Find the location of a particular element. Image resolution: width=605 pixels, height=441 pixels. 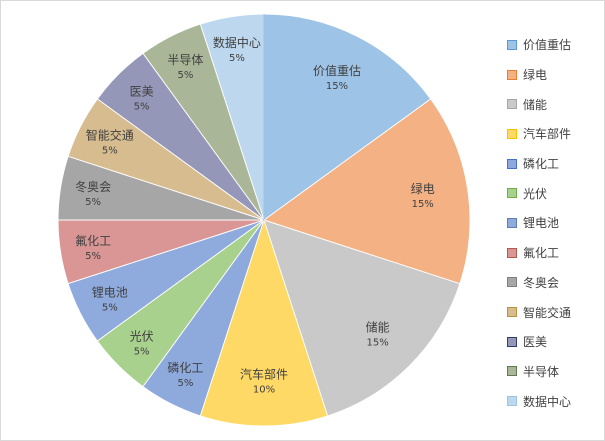

legend-label: 智能交通 is located at coordinates (547, 312).